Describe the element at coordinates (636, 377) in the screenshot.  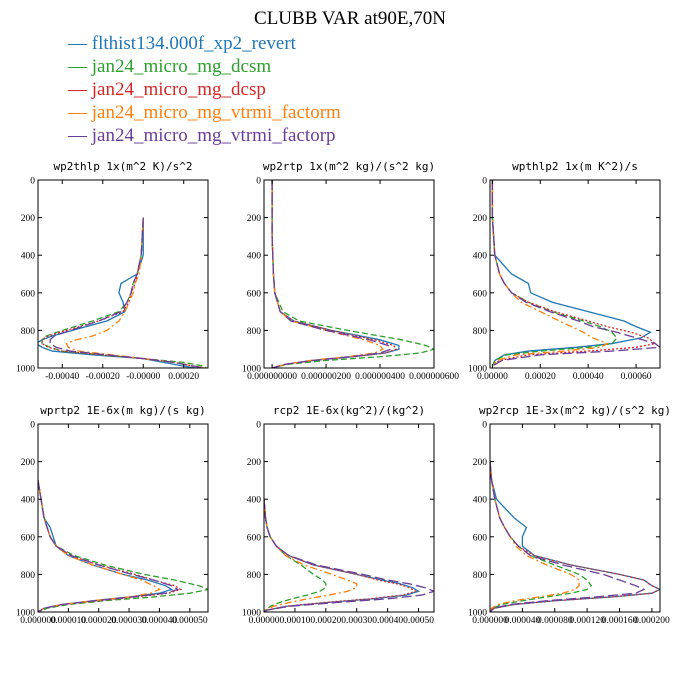
I see `x-tick-label: 0.00060` at that location.